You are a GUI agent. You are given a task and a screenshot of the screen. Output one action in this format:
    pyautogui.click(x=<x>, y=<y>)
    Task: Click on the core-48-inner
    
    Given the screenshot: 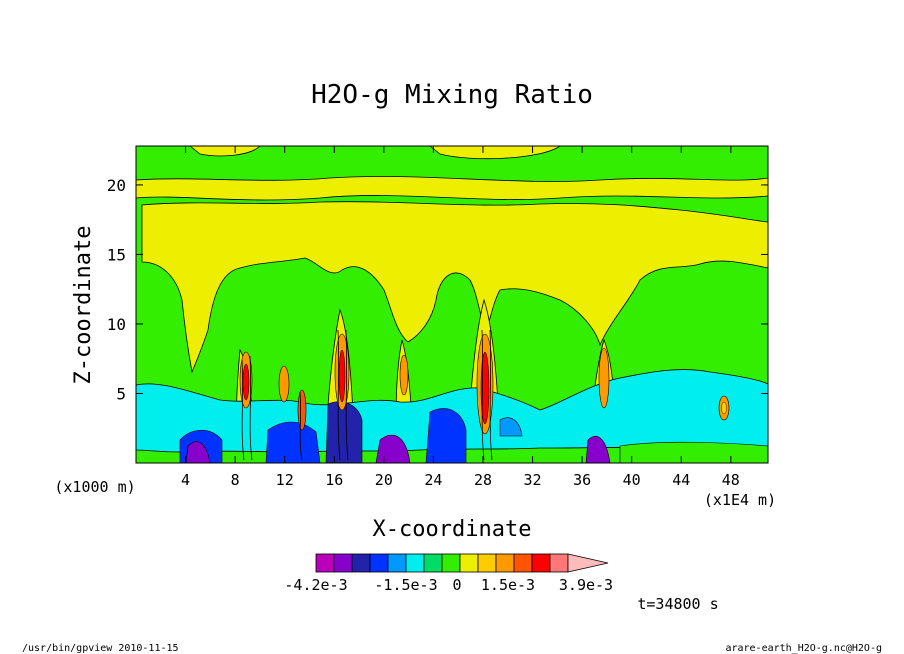 What is the action you would take?
    pyautogui.click(x=724, y=408)
    